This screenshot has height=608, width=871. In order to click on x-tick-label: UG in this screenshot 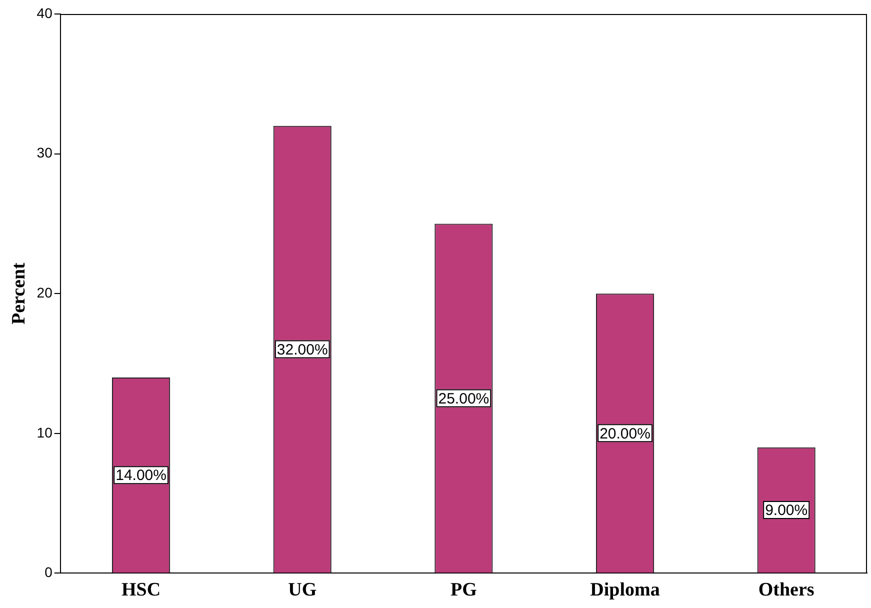, I will do `click(302, 590)`.